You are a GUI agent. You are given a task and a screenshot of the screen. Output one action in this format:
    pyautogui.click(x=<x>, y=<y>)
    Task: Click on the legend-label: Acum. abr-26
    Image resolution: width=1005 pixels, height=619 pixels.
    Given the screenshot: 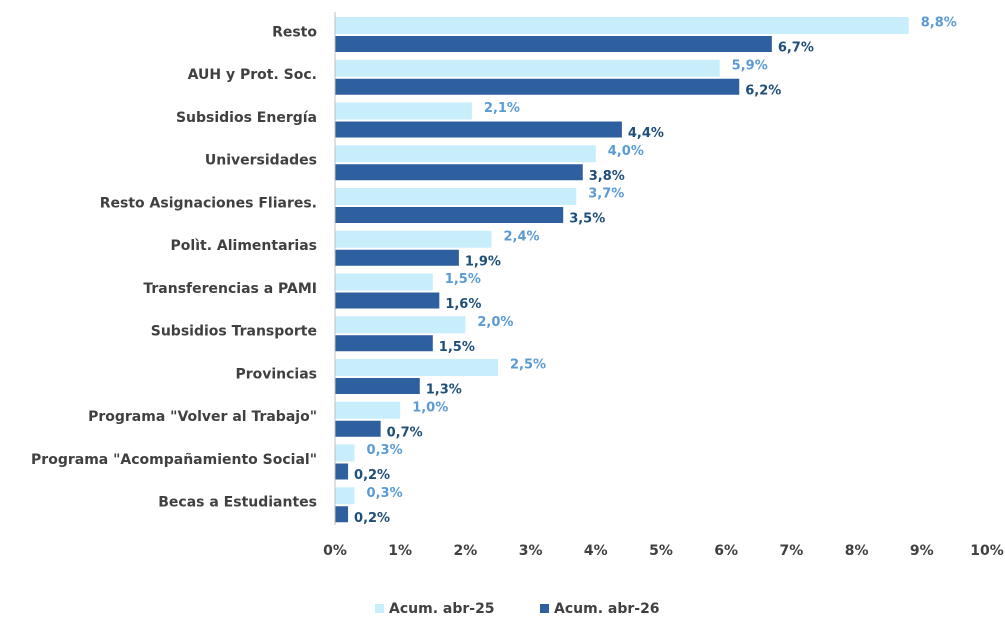 What is the action you would take?
    pyautogui.click(x=607, y=609)
    